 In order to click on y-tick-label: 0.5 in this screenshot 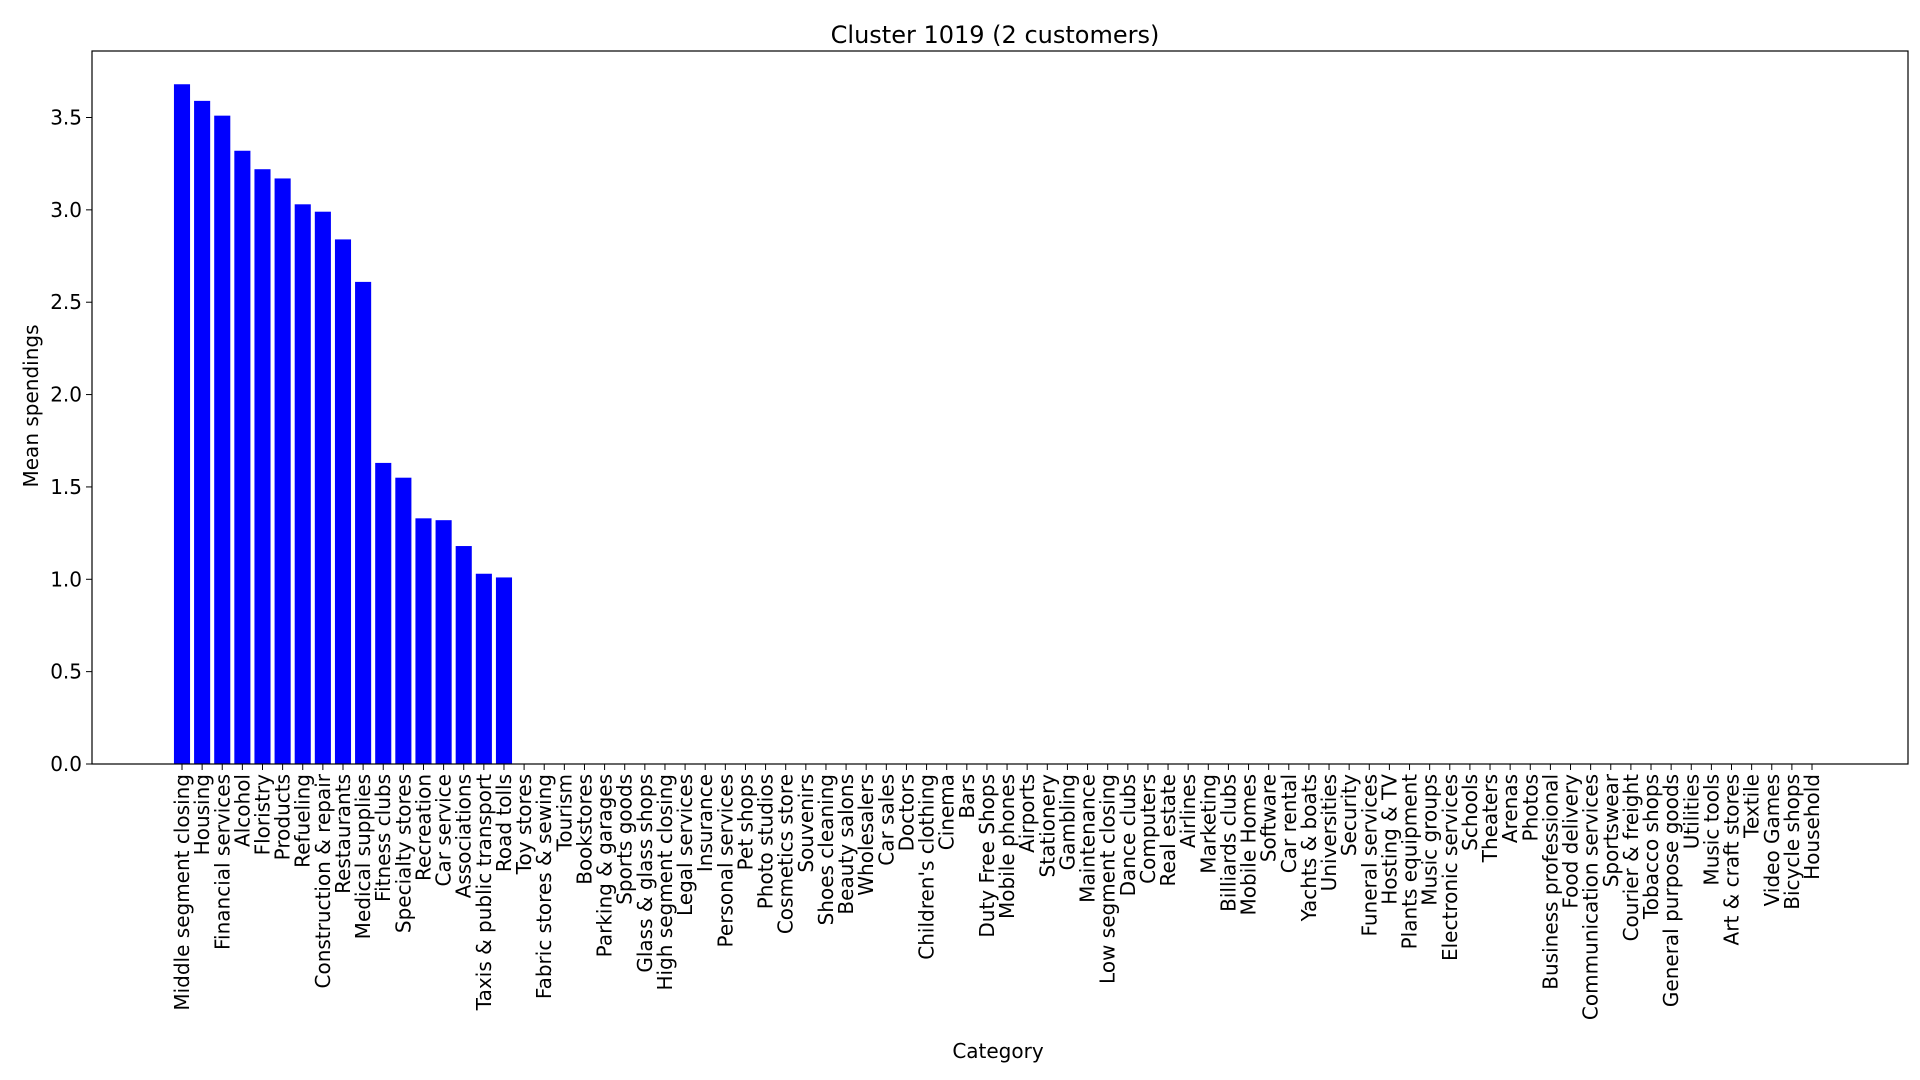, I will do `click(66, 672)`.